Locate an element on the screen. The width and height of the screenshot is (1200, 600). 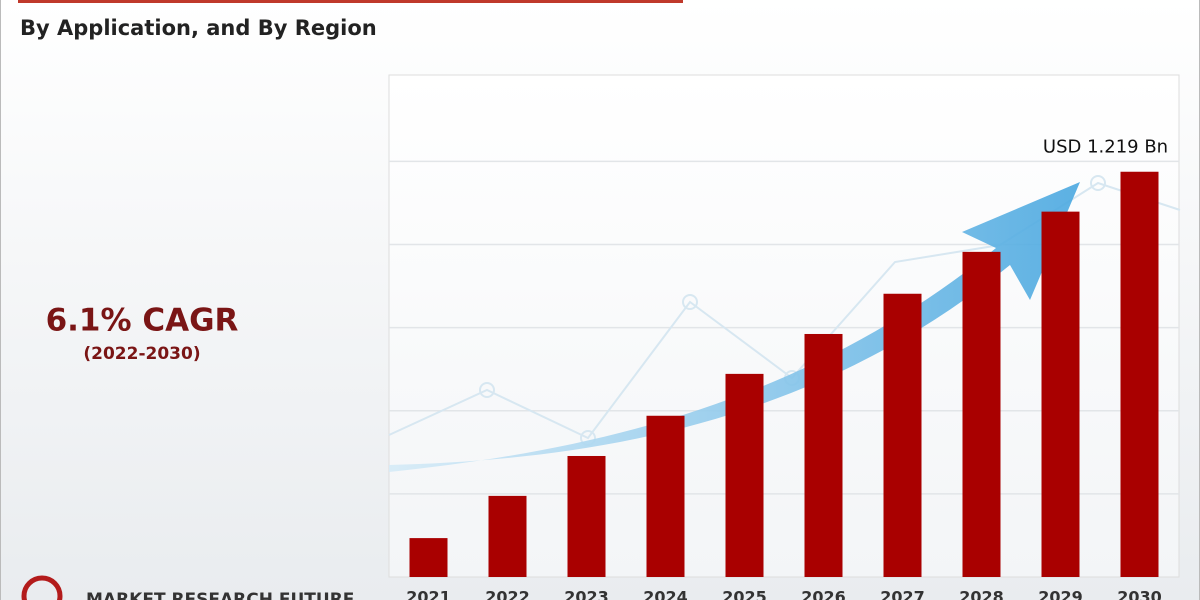
cagr: 6.1% CAGR is located at coordinates (142, 321).